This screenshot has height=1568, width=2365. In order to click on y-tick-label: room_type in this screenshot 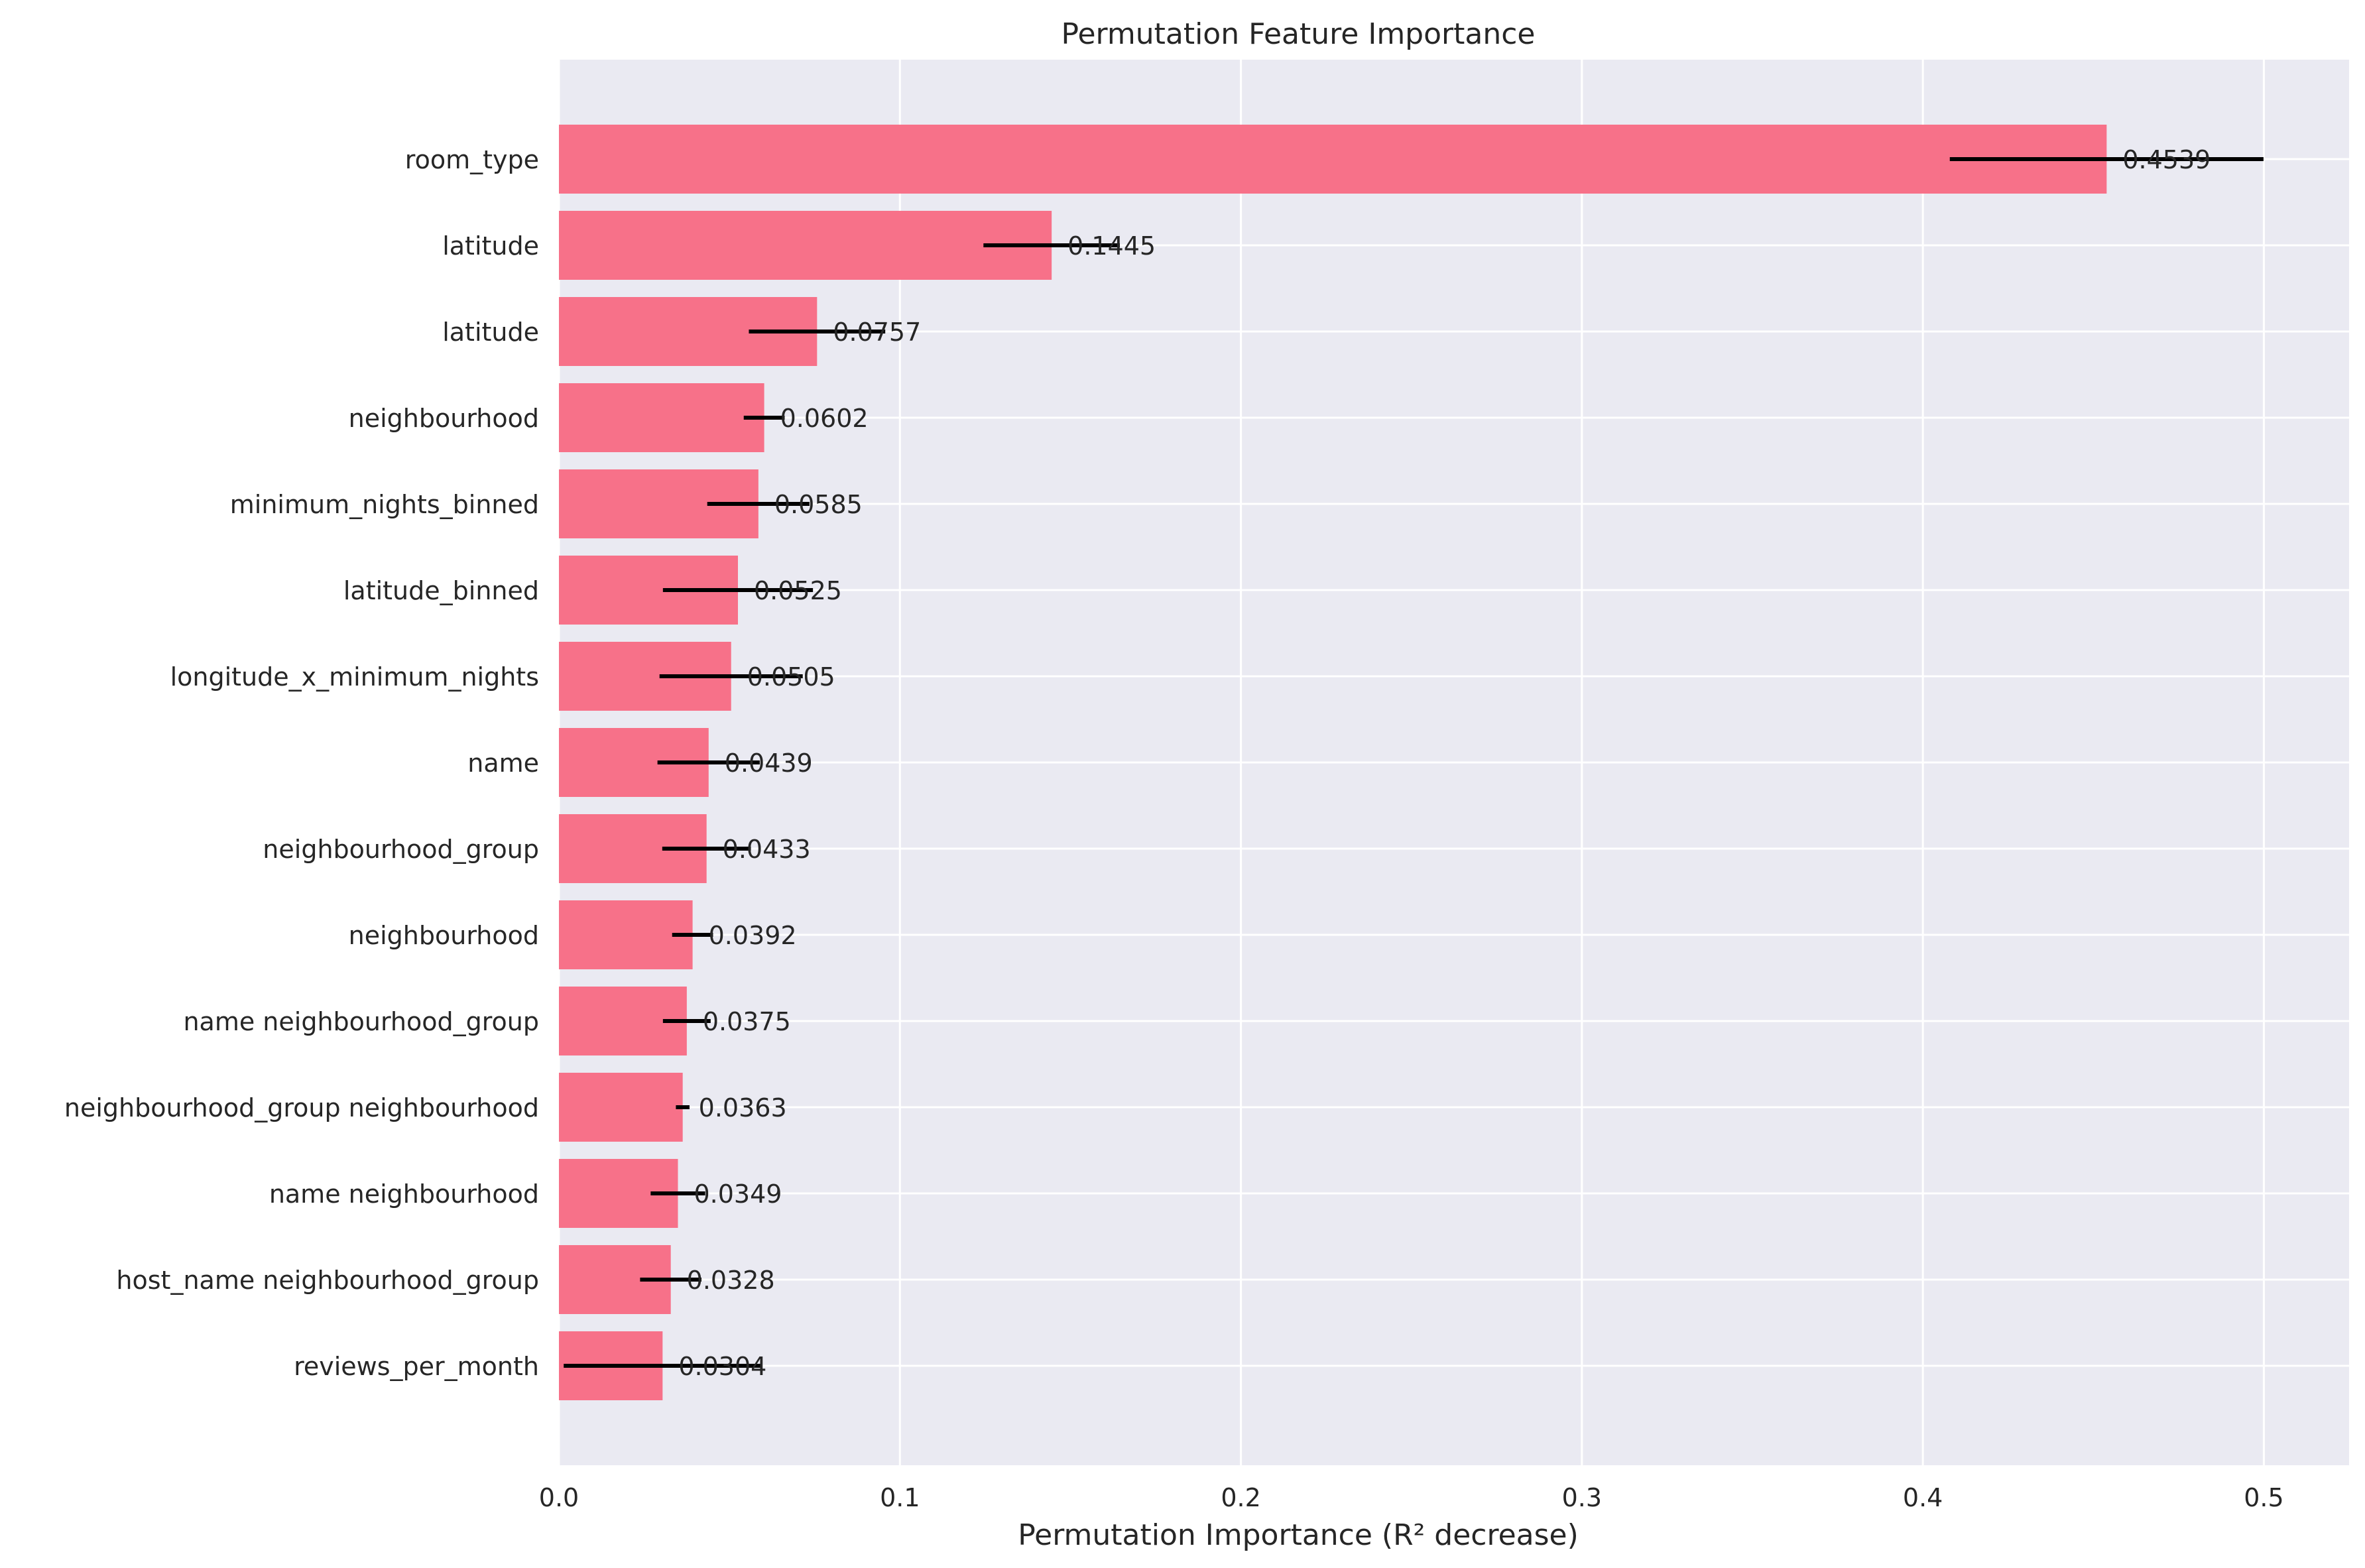, I will do `click(472, 159)`.